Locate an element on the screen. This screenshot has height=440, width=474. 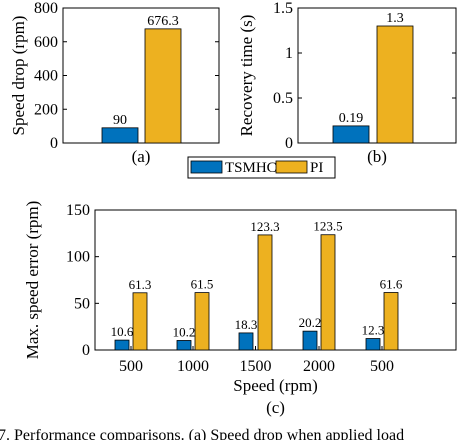
legend: TSMHC PI is located at coordinates (261, 167).